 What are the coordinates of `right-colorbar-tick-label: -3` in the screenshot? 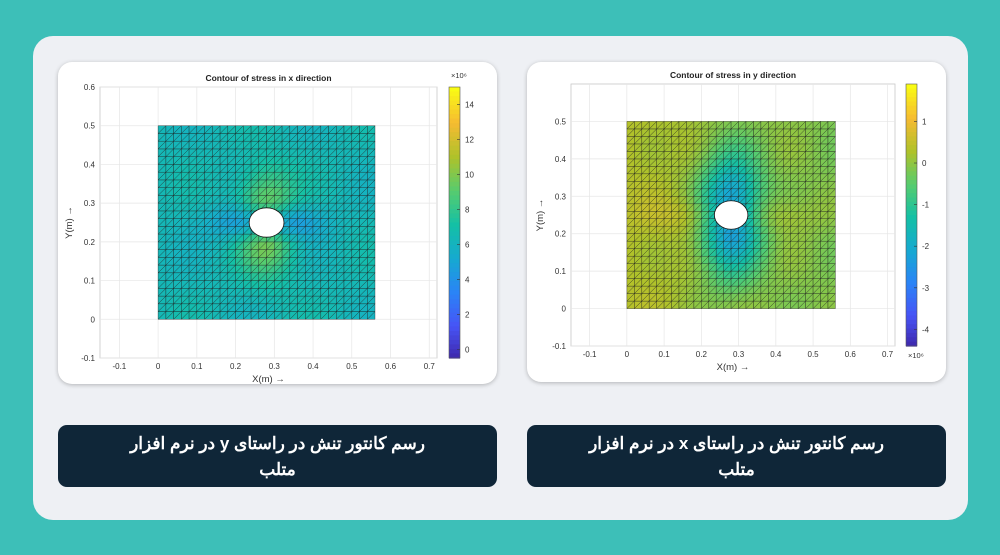 It's located at (926, 288).